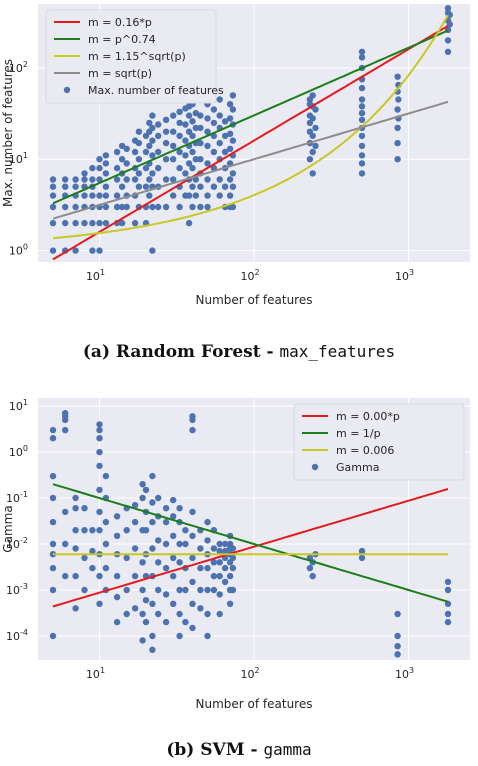 The height and width of the screenshot is (766, 478). I want to click on y-axis-label-b: Gamma, so click(8, 528).